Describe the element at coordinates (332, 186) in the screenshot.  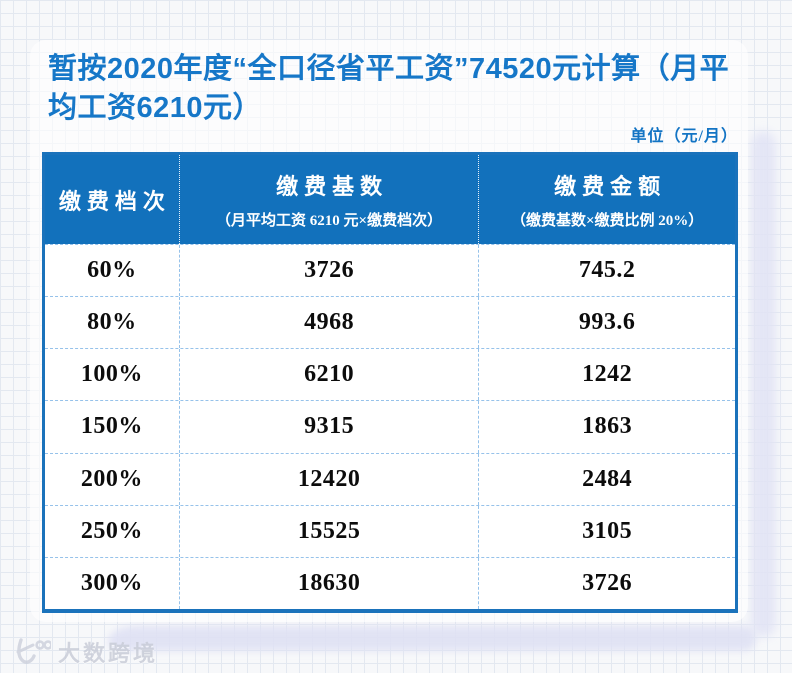
I see `column-header-base-label: 缴费基数` at that location.